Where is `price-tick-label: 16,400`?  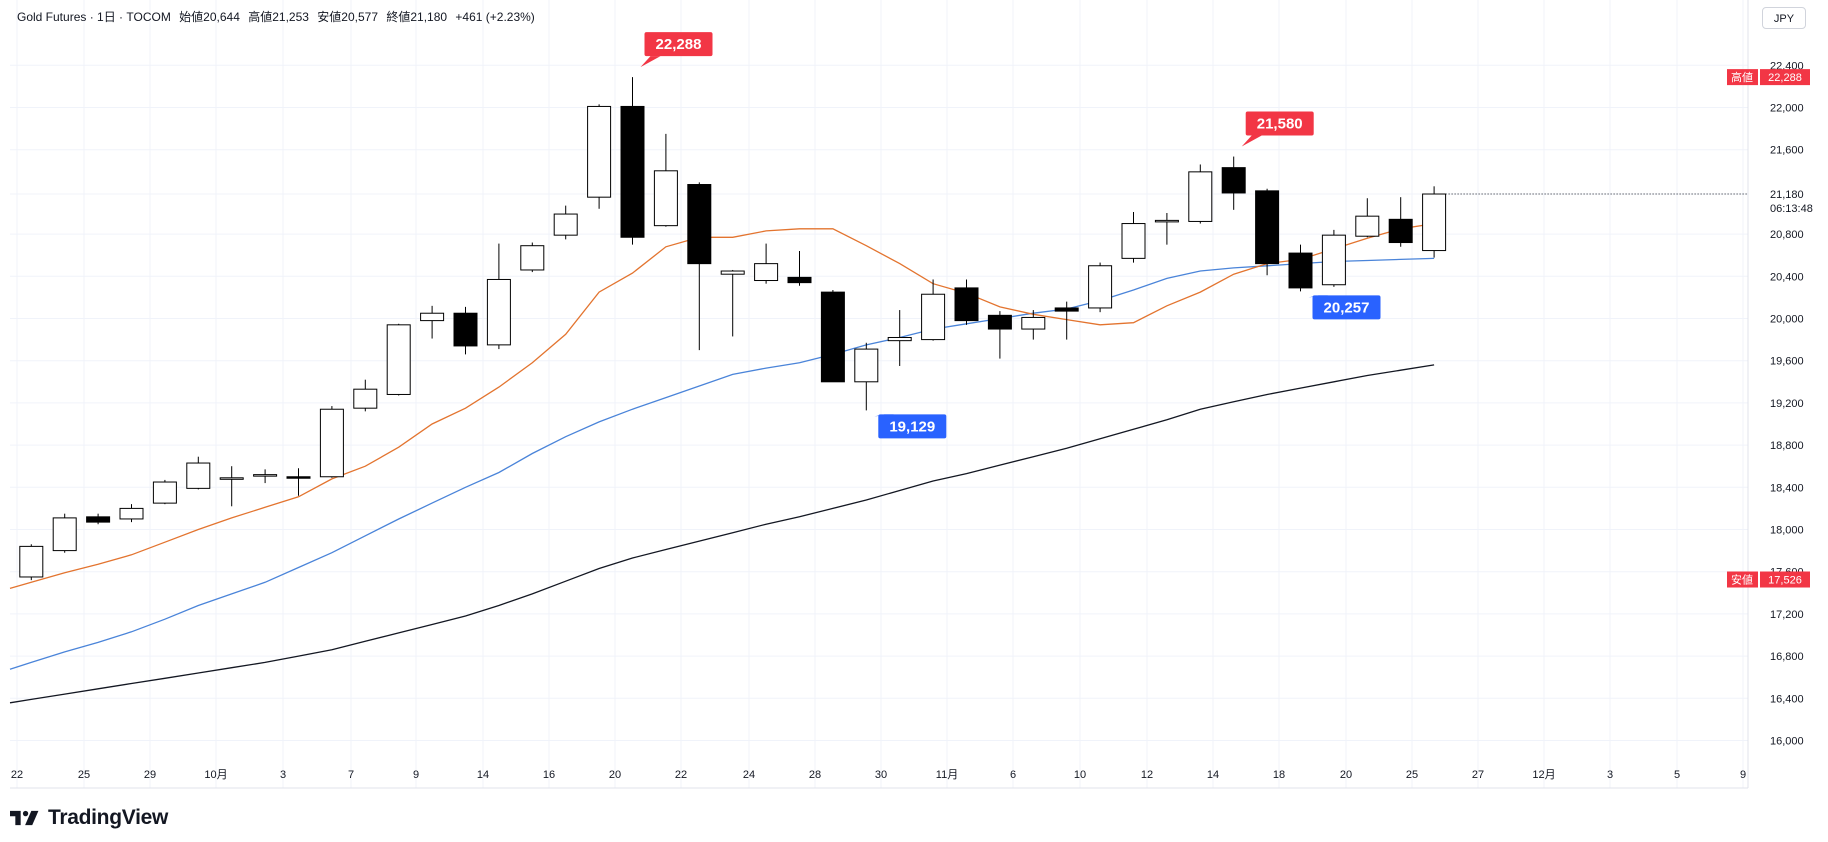
price-tick-label: 16,400 is located at coordinates (1787, 699).